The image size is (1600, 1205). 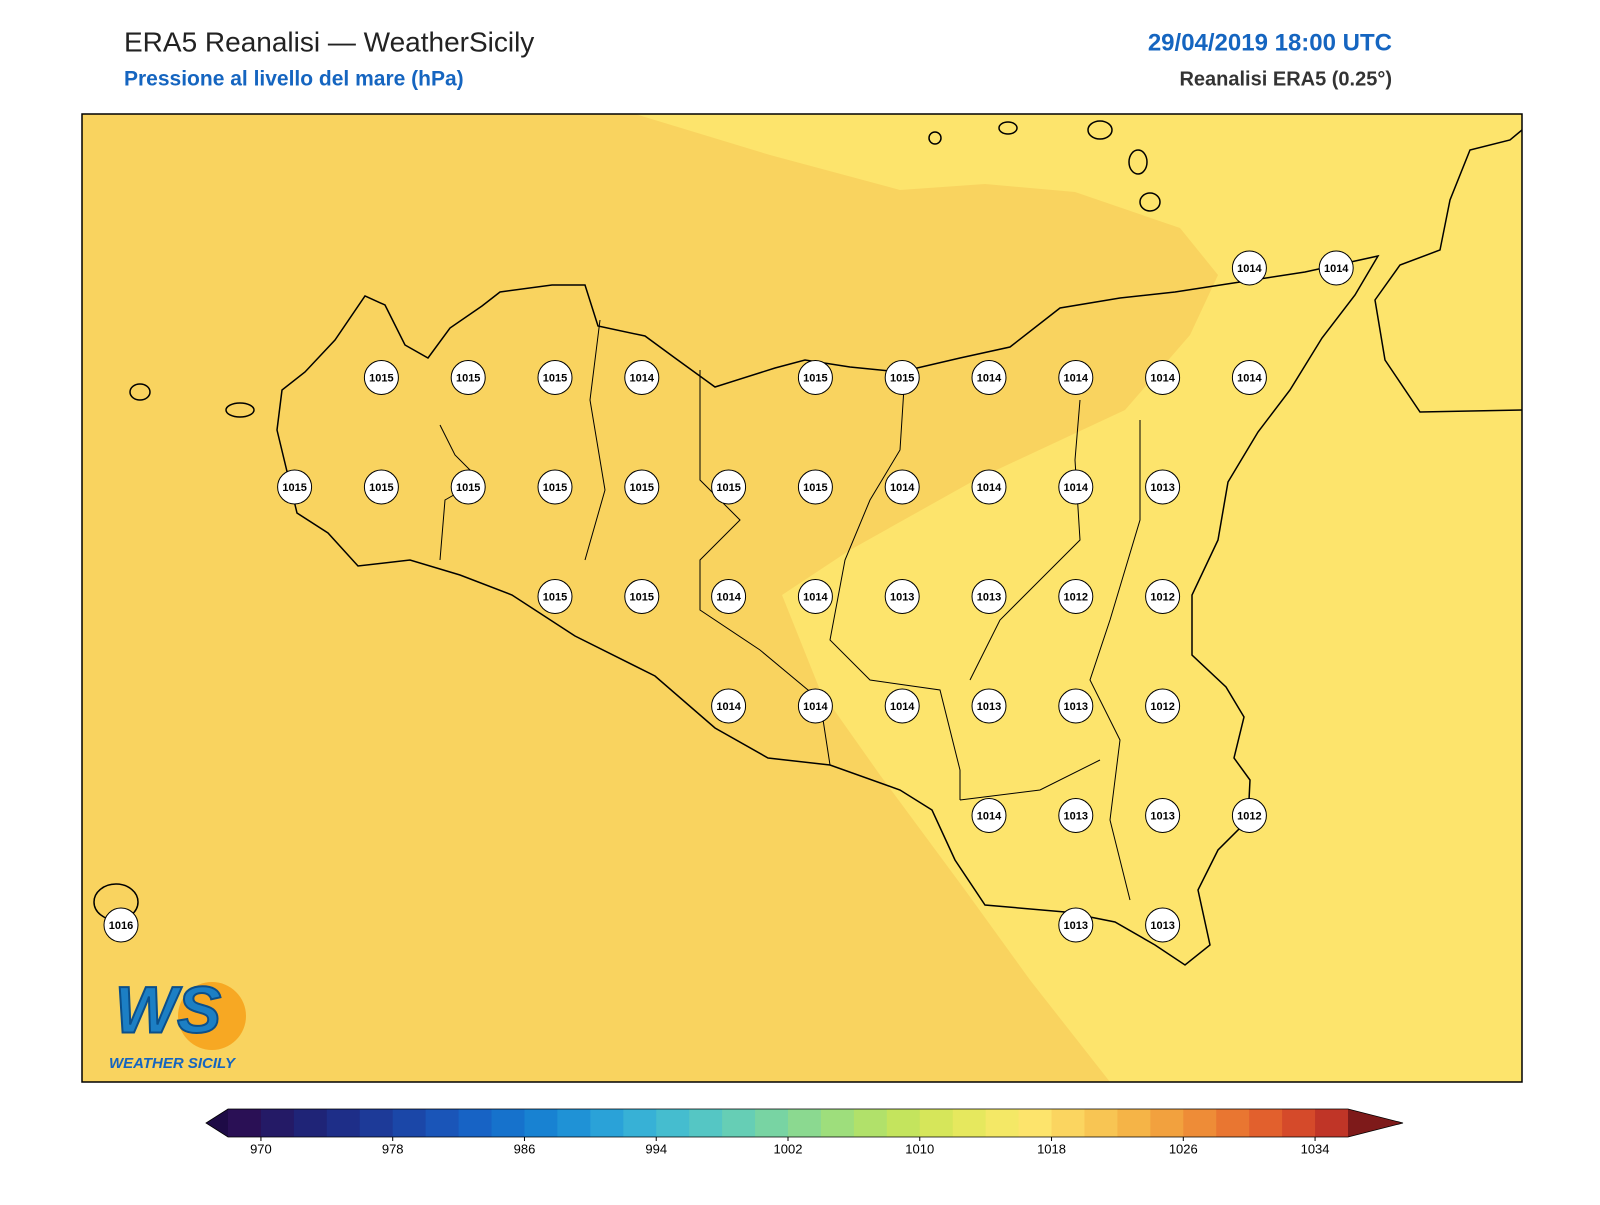 I want to click on datetime: 29/04/2019 18:00 UTC, so click(x=1270, y=42).